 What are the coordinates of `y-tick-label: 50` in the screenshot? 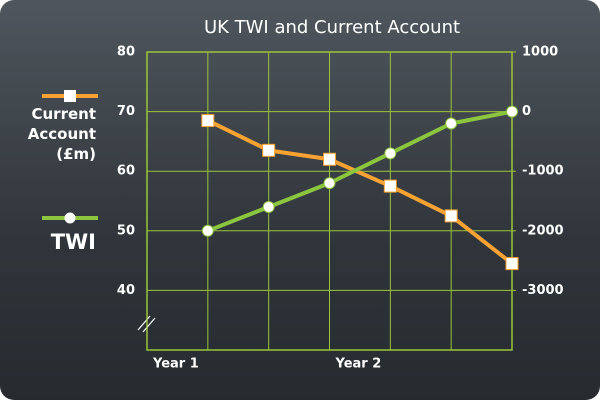 It's located at (126, 230).